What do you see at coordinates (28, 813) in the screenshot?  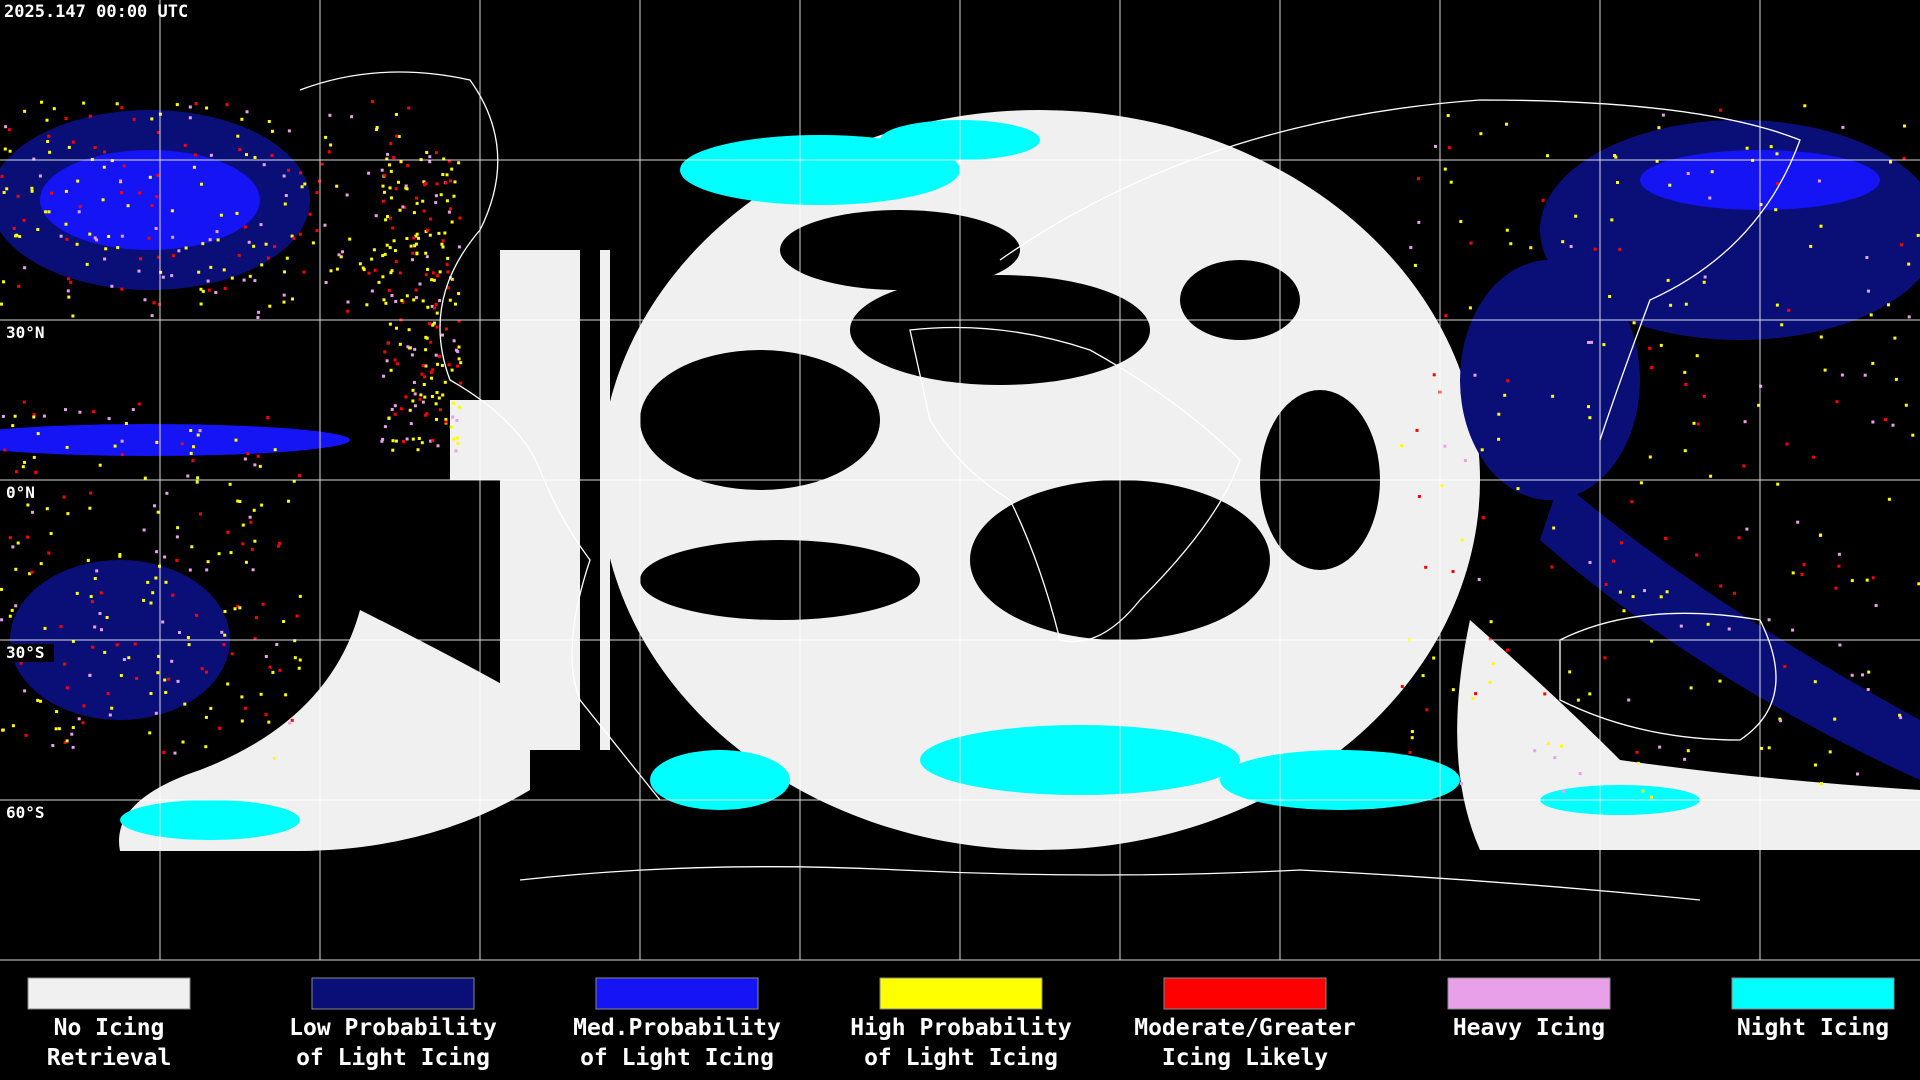 I see `latitude-label-bg` at bounding box center [28, 813].